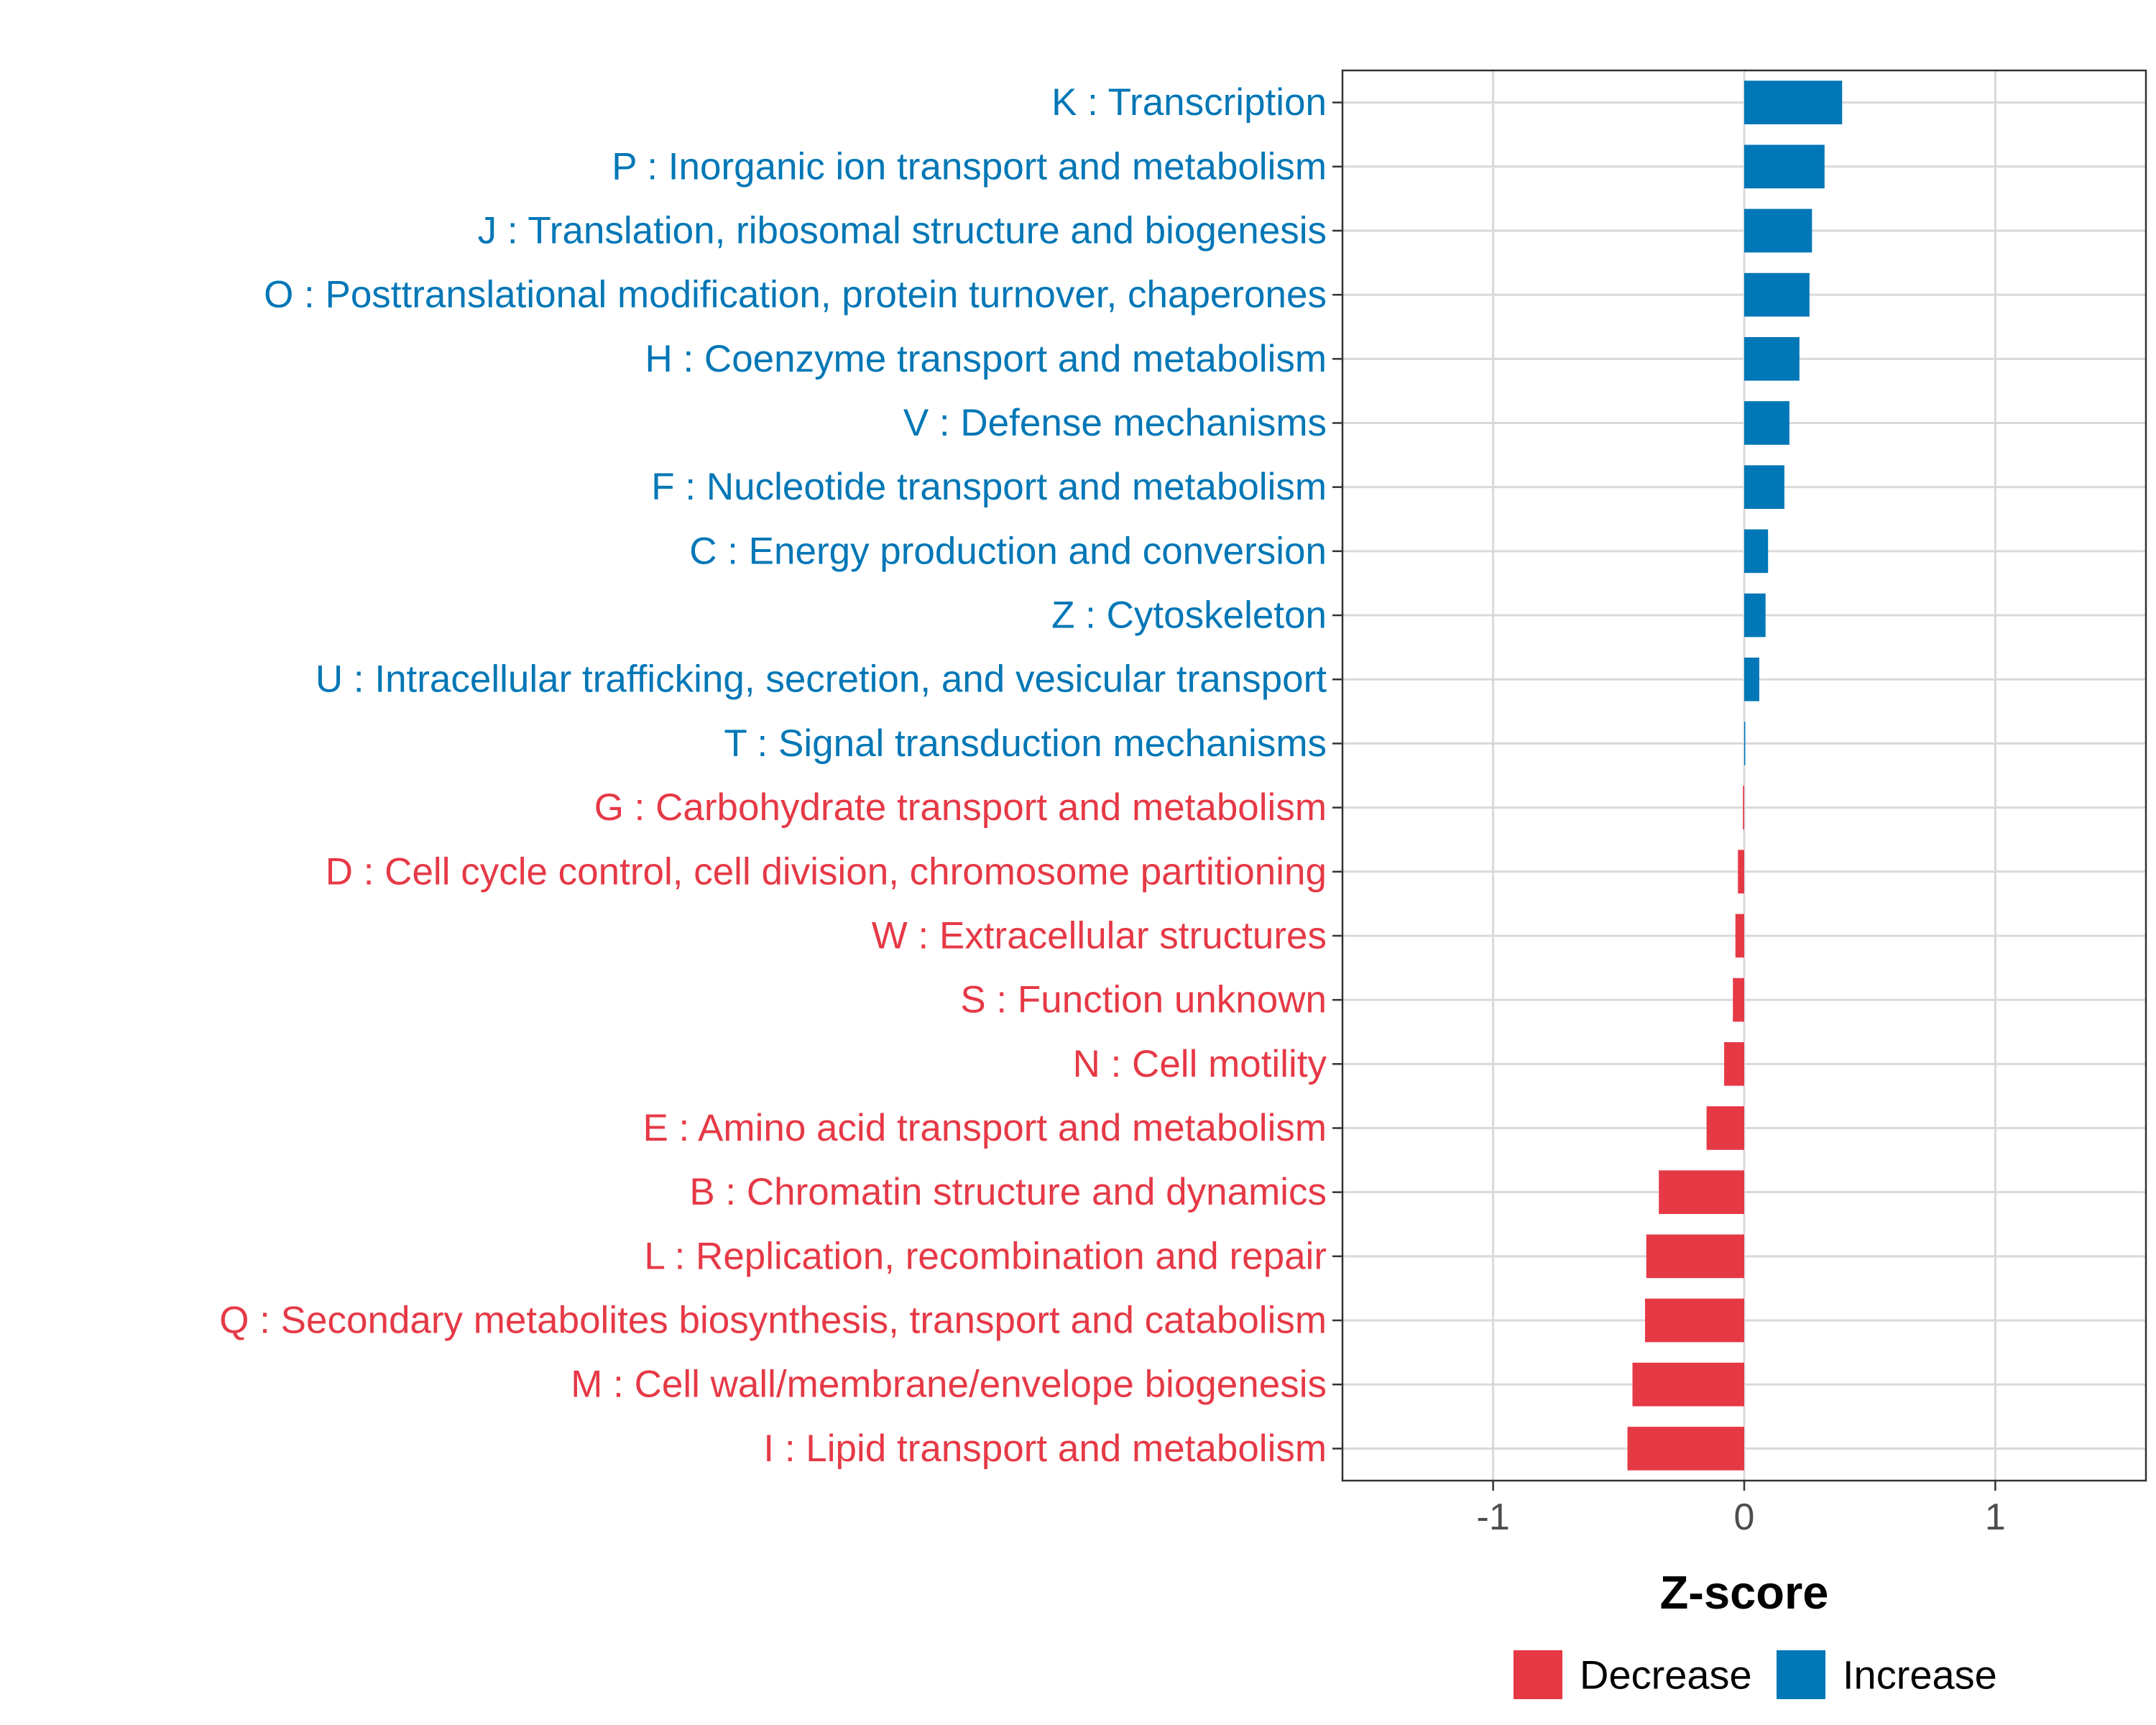 This screenshot has height=1725, width=2156. What do you see at coordinates (986, 359) in the screenshot?
I see `category-label: H : Coenzyme transport and metabolism` at bounding box center [986, 359].